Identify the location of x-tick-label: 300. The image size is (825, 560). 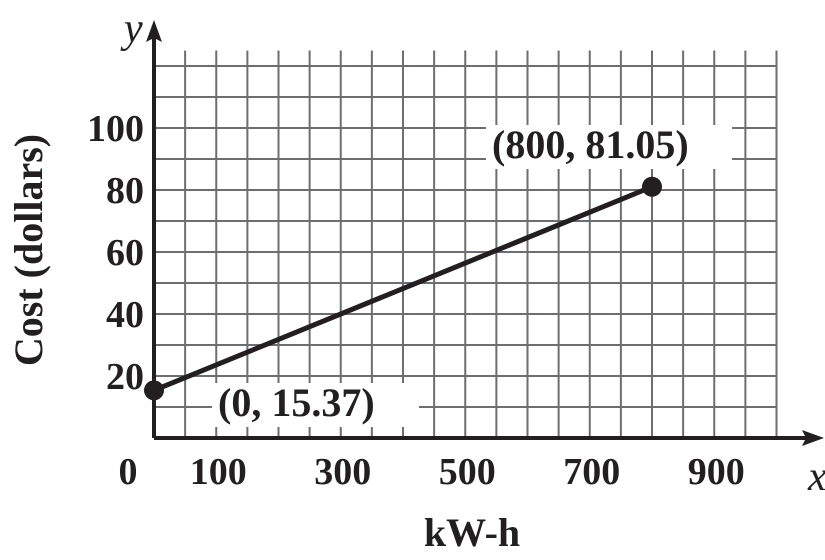
(342, 472).